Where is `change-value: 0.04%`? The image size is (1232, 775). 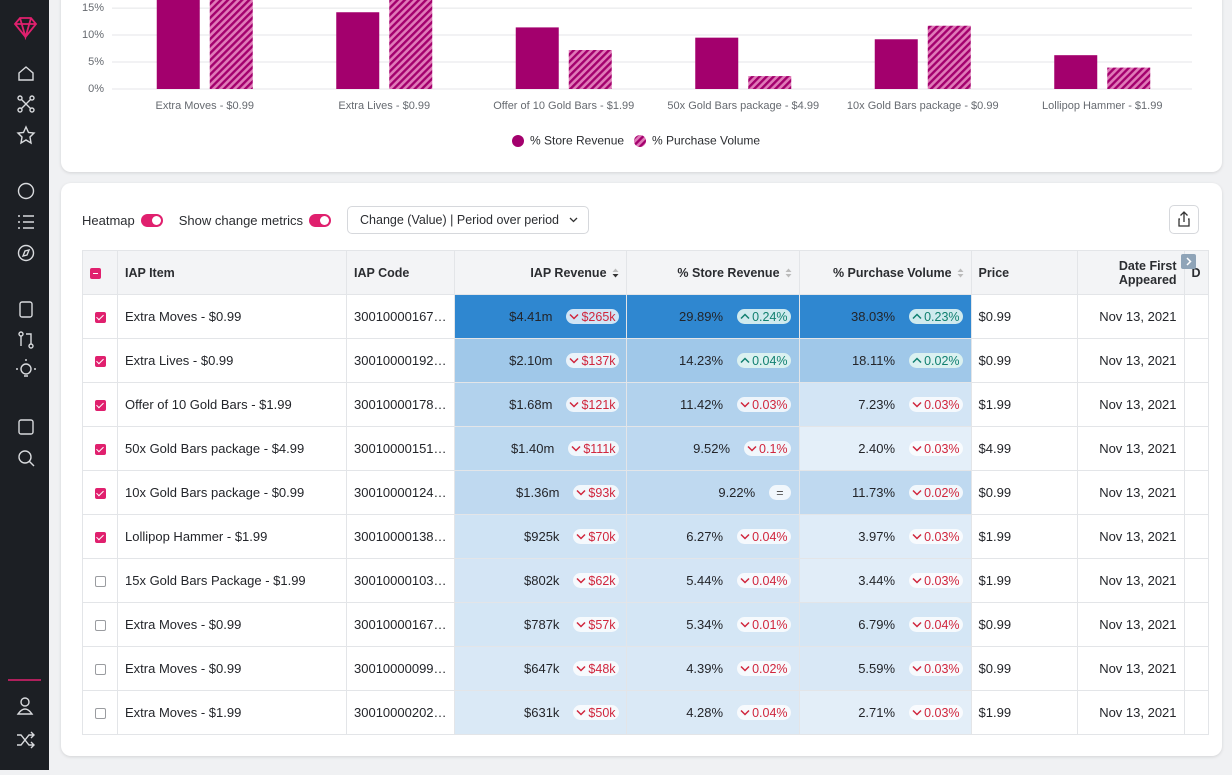
change-value: 0.04% is located at coordinates (770, 712).